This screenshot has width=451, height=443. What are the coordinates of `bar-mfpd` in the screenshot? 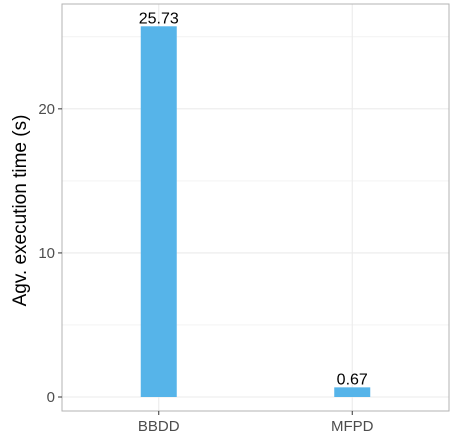 It's located at (352, 392).